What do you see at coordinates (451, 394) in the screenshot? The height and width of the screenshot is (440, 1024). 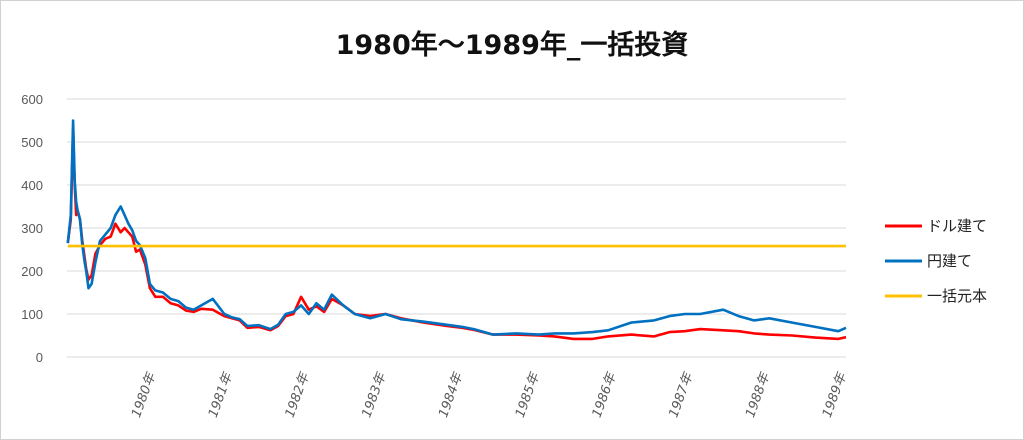 I see `x-tick-label: 1984年` at bounding box center [451, 394].